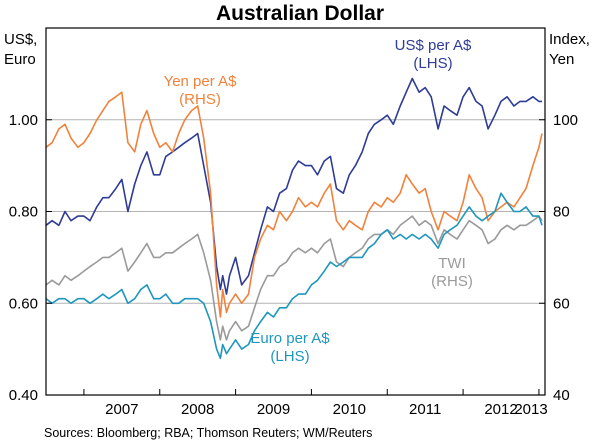 This screenshot has height=443, width=600. I want to click on left-tick-label-1: 0.60, so click(23, 303).